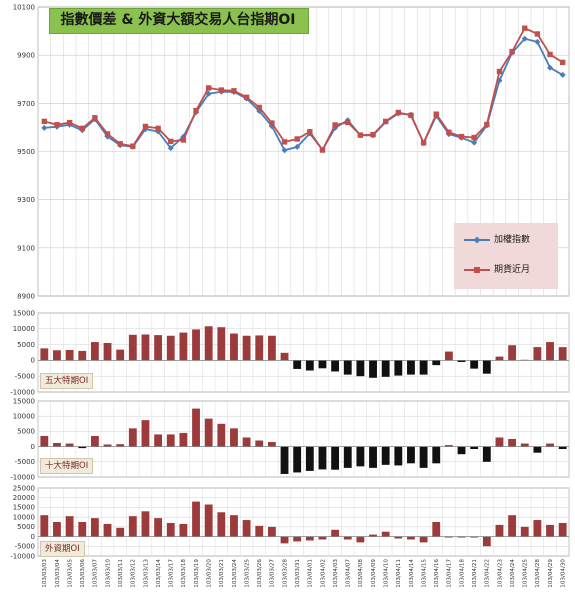 This screenshot has width=575, height=600. Describe the element at coordinates (222, 573) in the screenshot. I see `x-date-label: 103/03/21` at that location.